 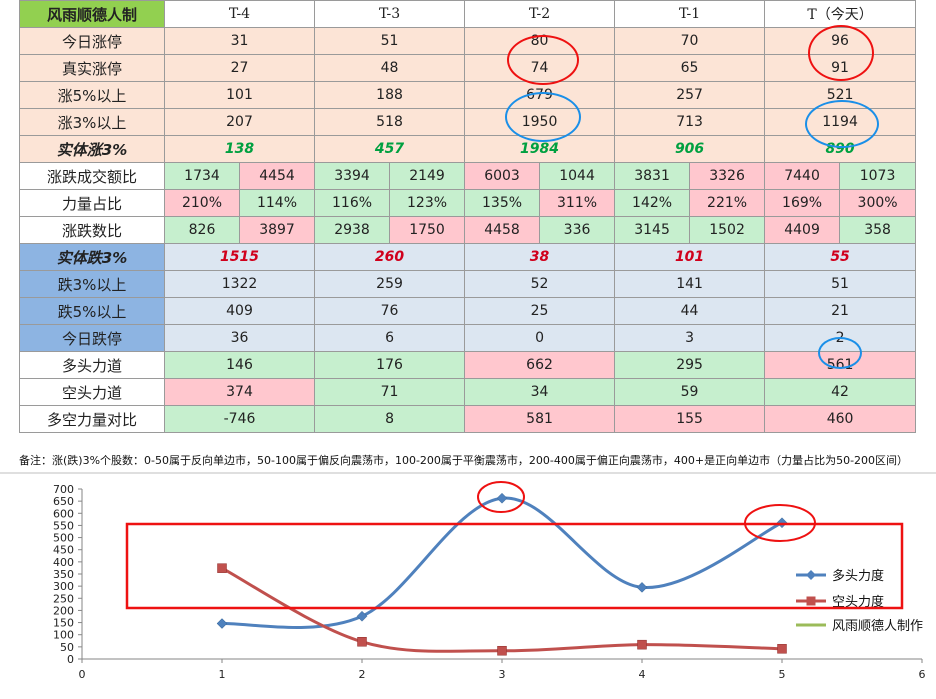 What do you see at coordinates (239, 149) in the screenshot?
I see `table-cell: 138` at bounding box center [239, 149].